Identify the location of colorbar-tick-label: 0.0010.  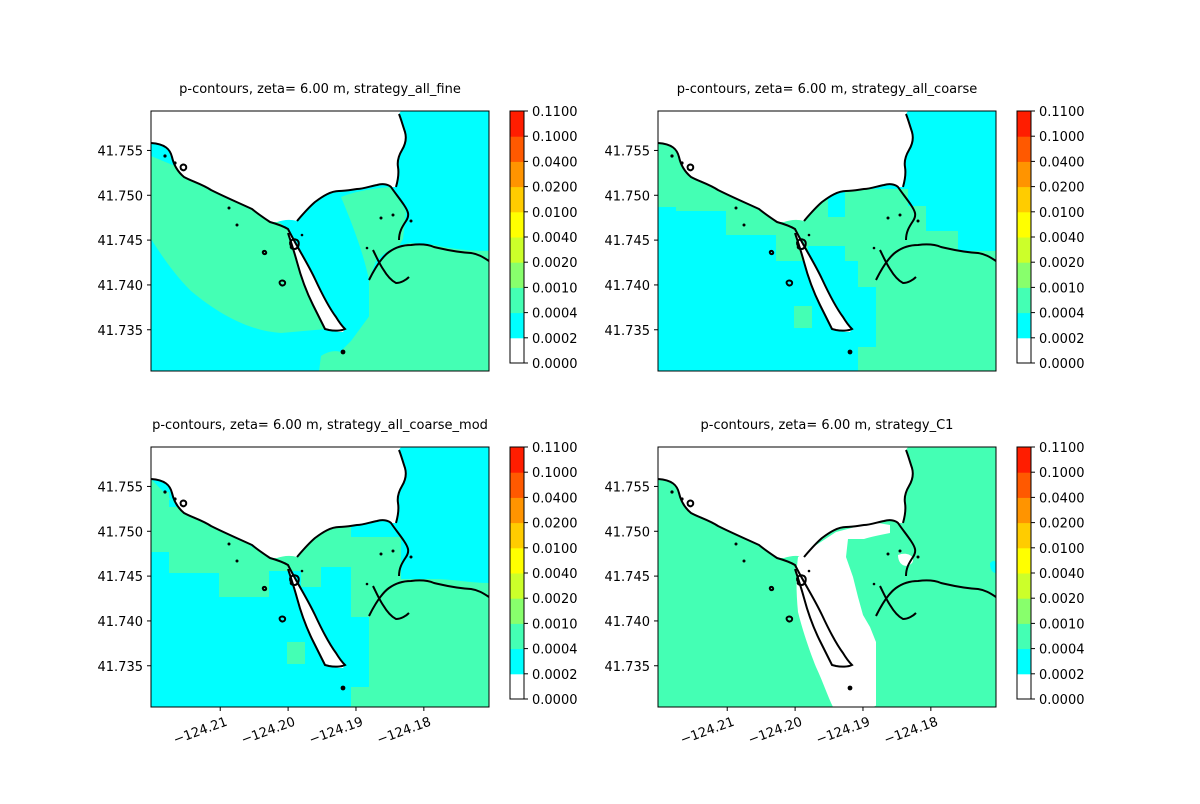
(1062, 624).